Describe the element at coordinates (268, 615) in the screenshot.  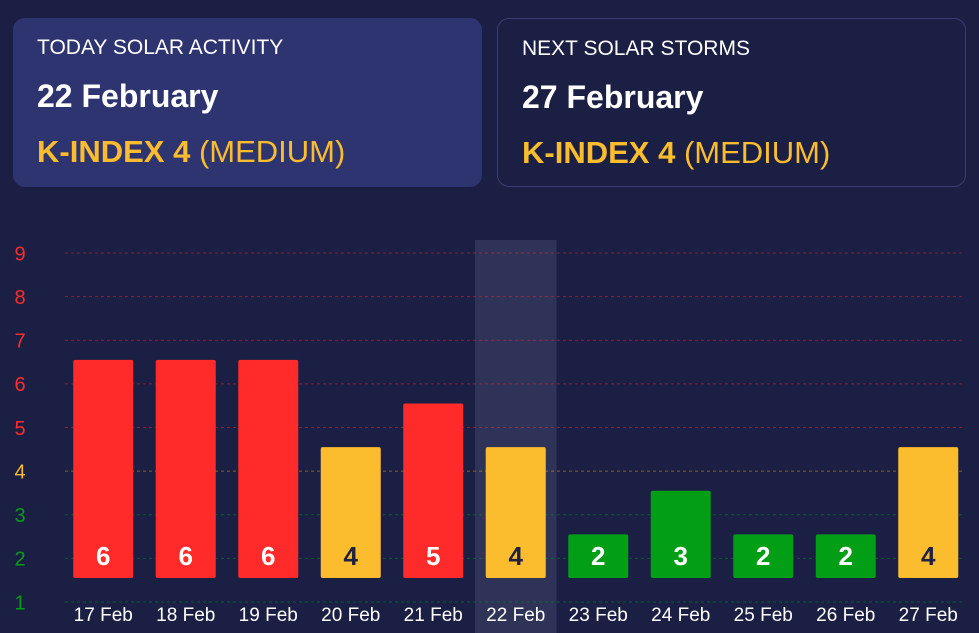
I see `x-tick-label: 19 Feb` at that location.